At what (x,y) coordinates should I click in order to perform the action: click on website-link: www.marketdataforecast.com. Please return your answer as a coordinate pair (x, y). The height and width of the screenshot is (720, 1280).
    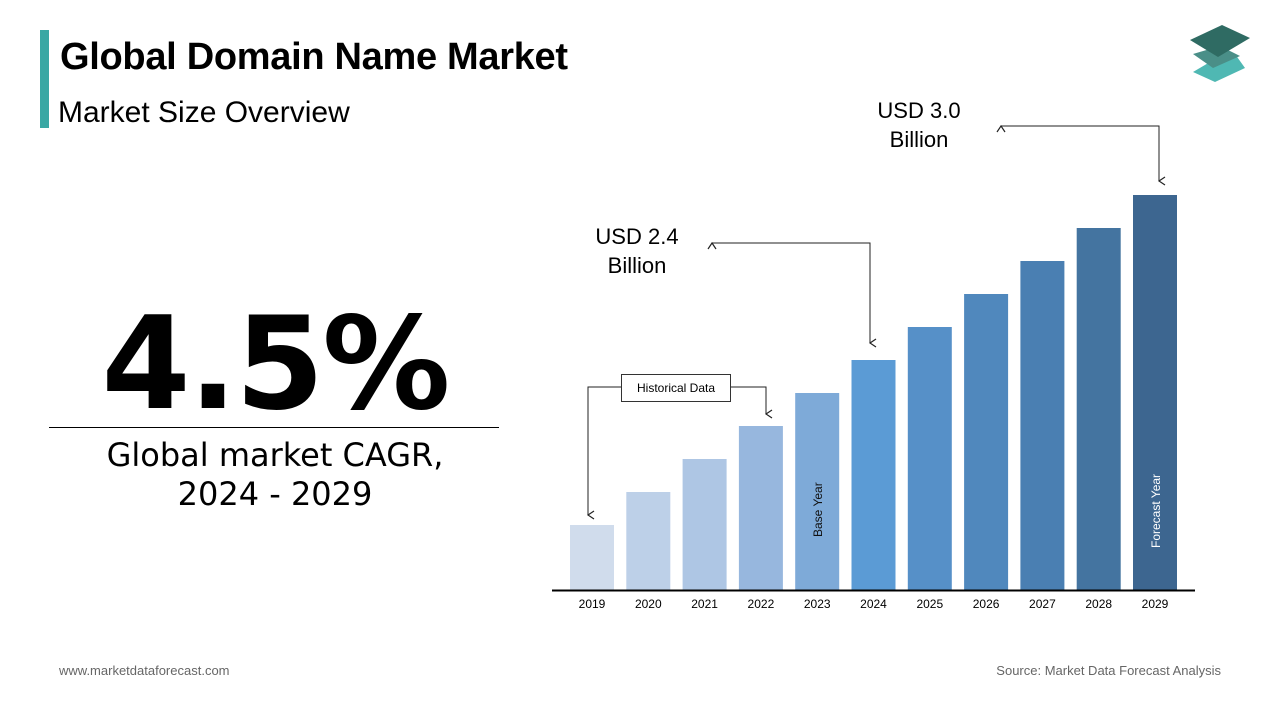
    Looking at the image, I should click on (144, 670).